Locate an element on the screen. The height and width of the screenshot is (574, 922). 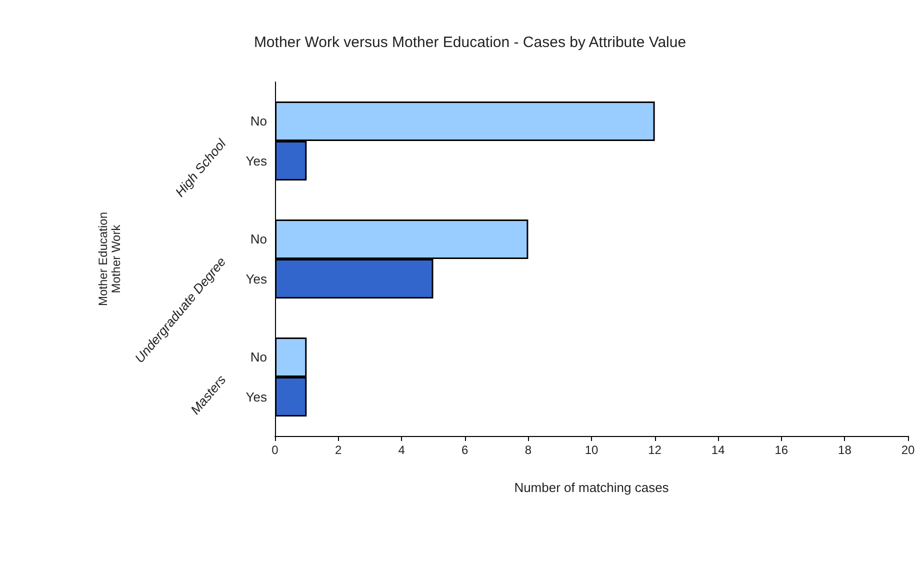
x-tick-label: 18 is located at coordinates (845, 450).